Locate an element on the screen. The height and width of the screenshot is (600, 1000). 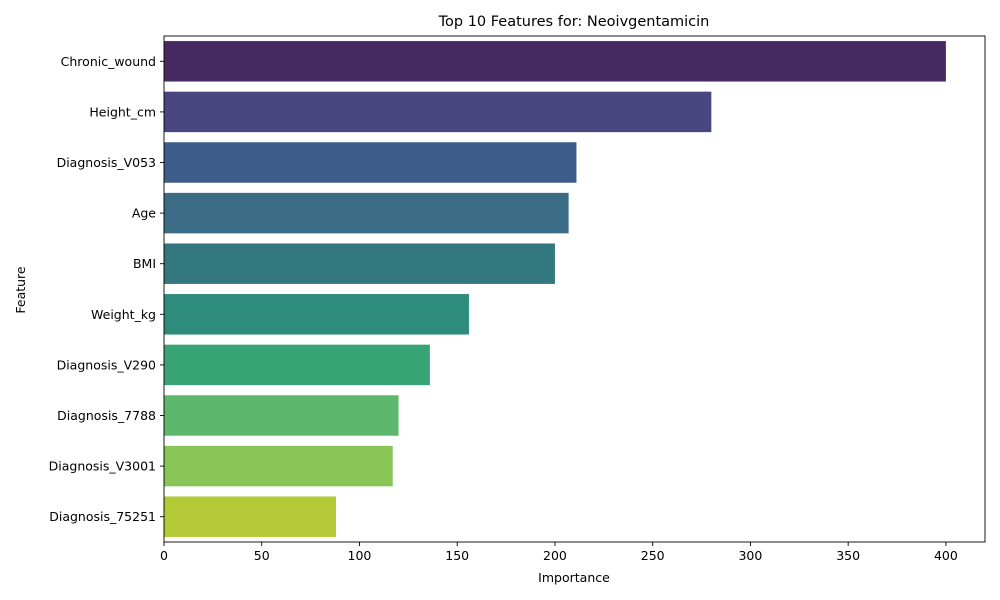
y-tick-label: Age is located at coordinates (144, 213).